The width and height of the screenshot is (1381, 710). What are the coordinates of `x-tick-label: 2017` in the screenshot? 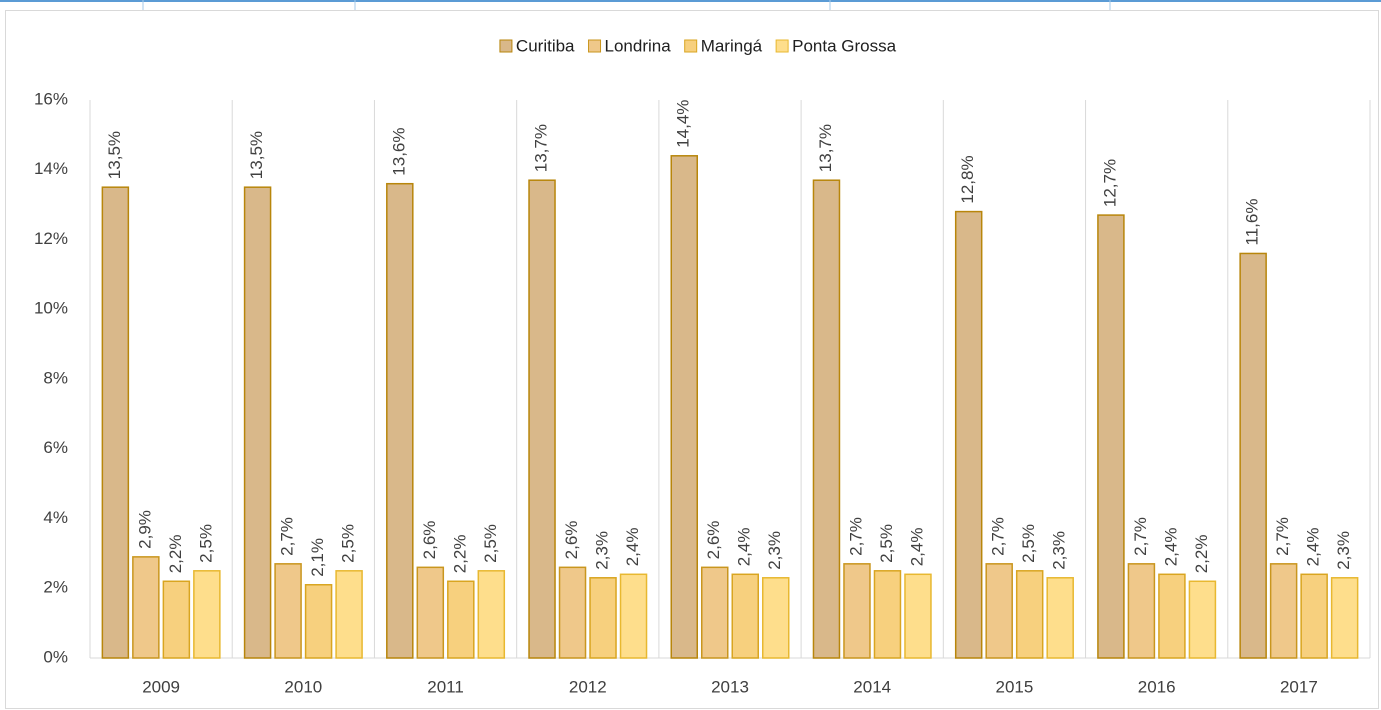 It's located at (1299, 686).